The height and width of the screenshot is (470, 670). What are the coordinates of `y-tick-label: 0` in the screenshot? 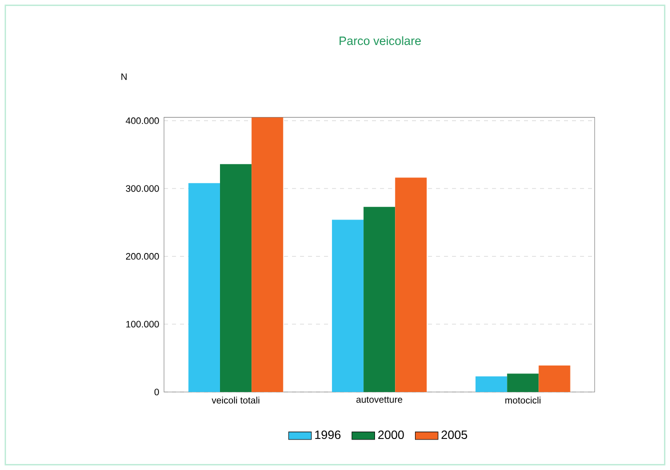 It's located at (156, 392).